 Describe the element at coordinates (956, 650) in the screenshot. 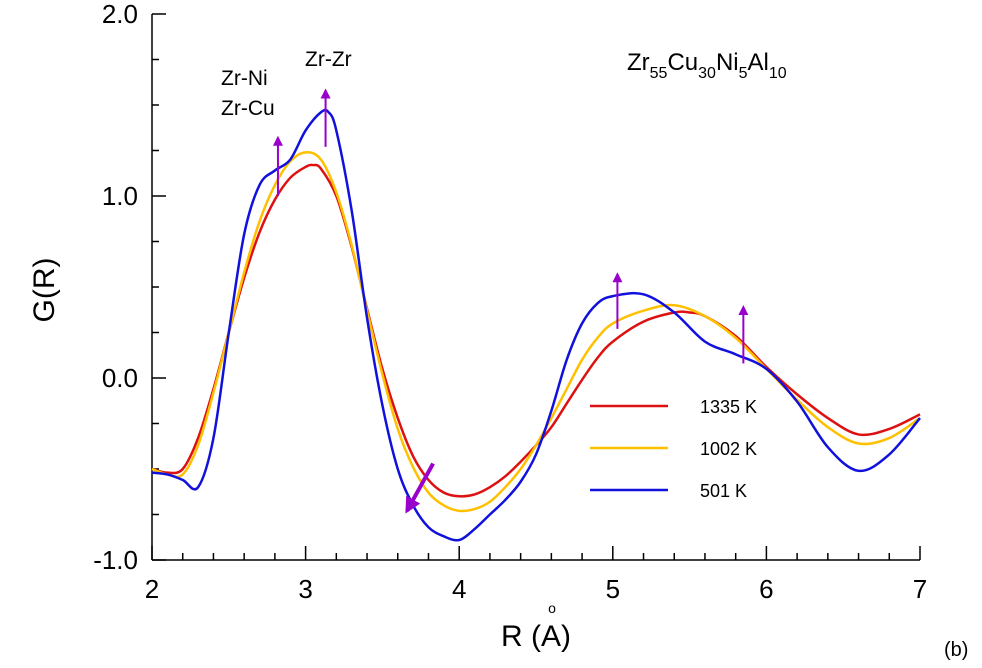

I see `panel-label: (b)` at that location.